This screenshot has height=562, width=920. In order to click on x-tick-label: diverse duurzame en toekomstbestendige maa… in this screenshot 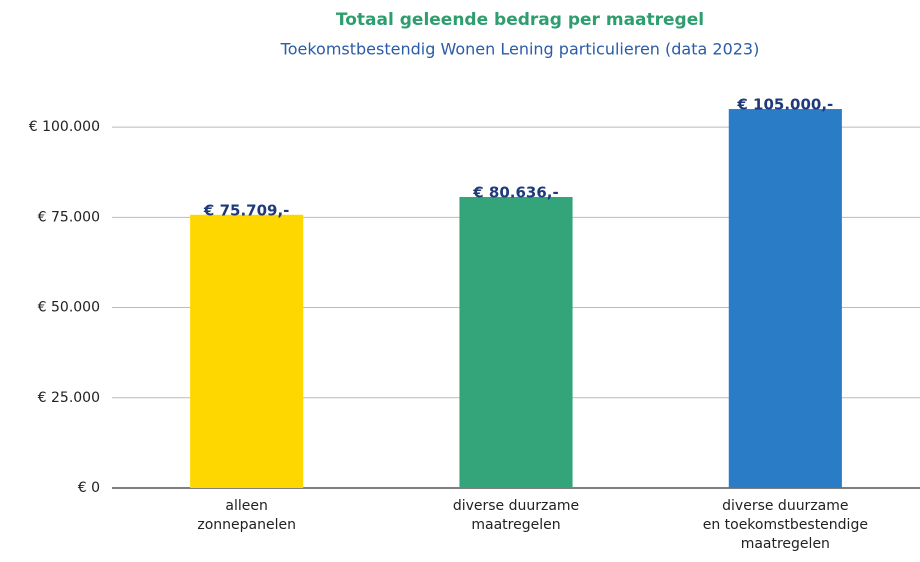, I will do `click(785, 525)`.